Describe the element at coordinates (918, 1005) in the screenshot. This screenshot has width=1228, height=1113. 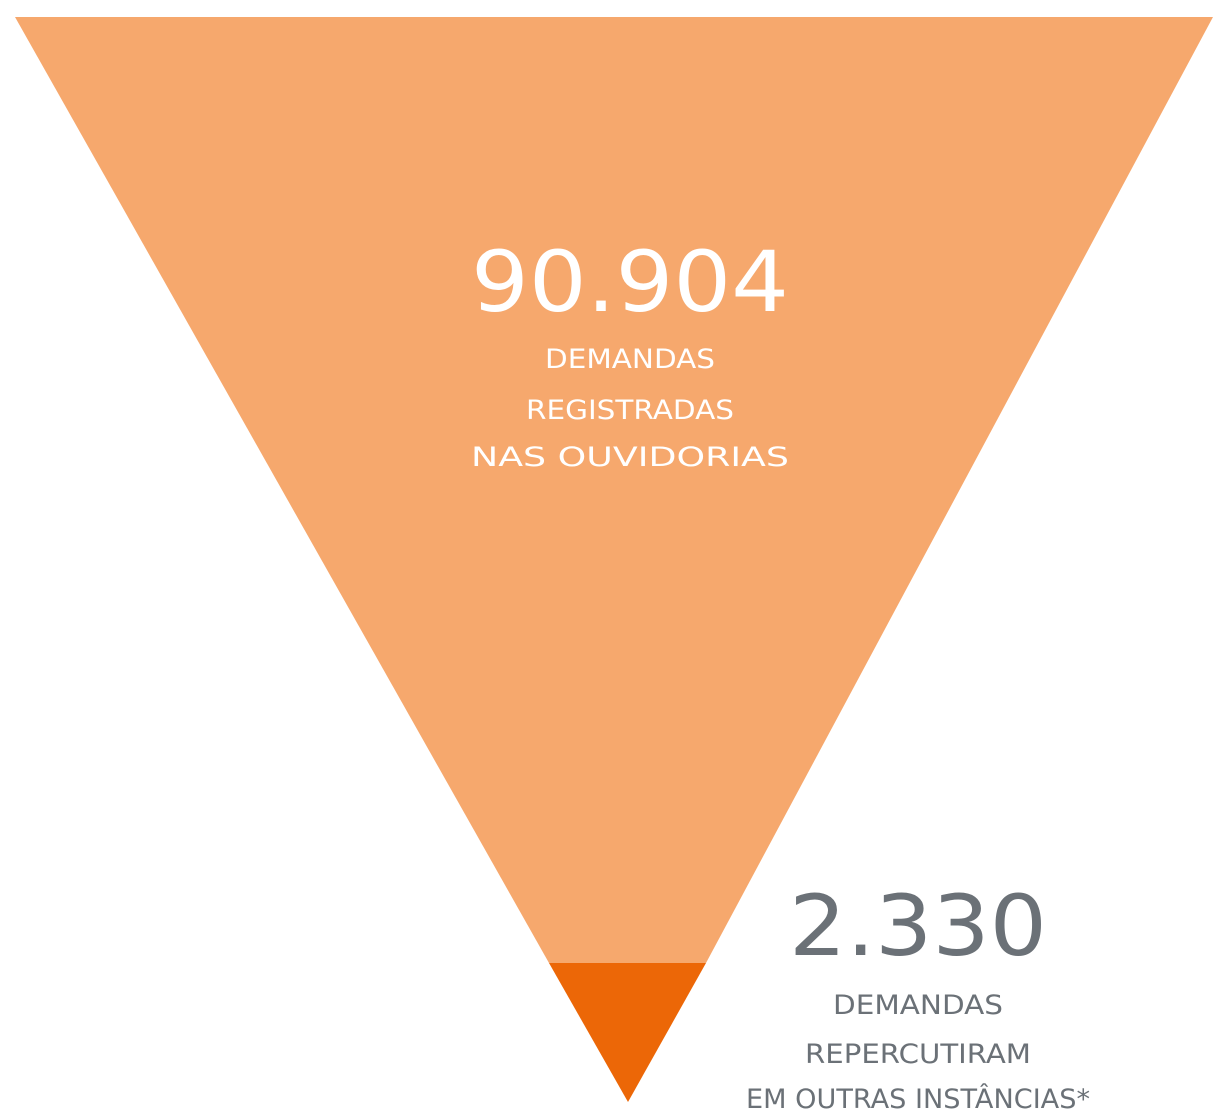
I see `bottom-label: DEMANDAS` at that location.